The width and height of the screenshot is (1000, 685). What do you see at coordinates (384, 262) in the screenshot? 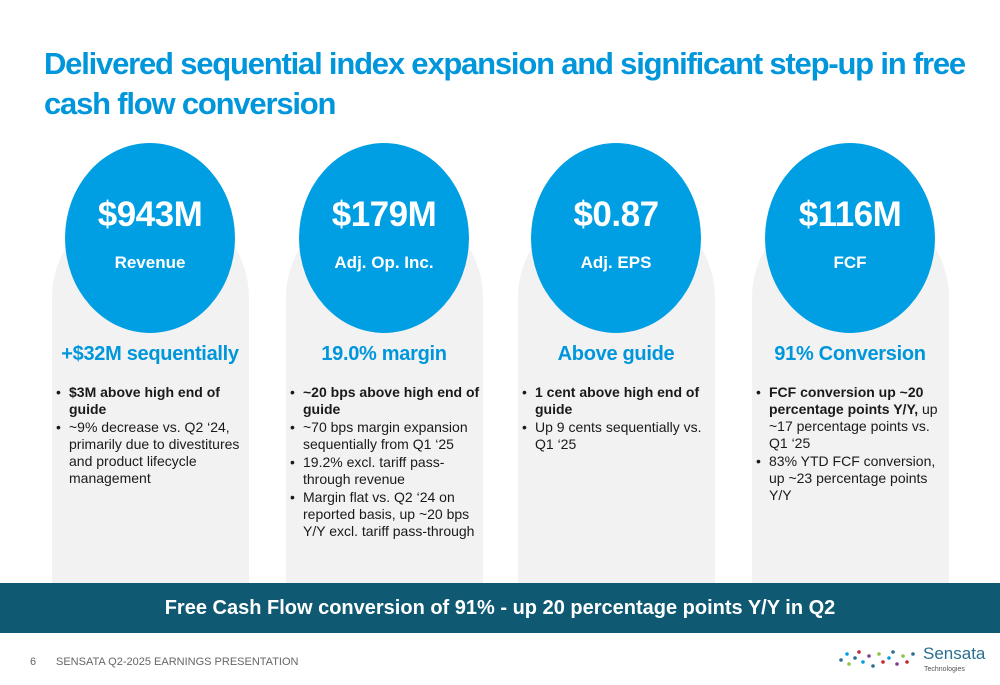
I see `adj-op-inc-label: Adj. Op. Inc.` at bounding box center [384, 262].